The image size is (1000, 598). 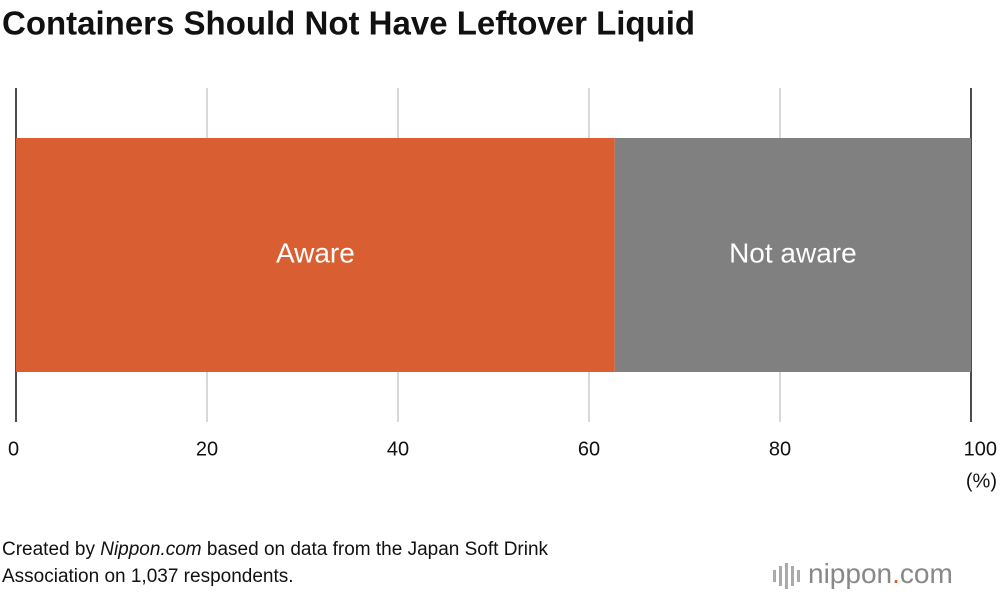 What do you see at coordinates (589, 449) in the screenshot?
I see `x-tick-label: 60` at bounding box center [589, 449].